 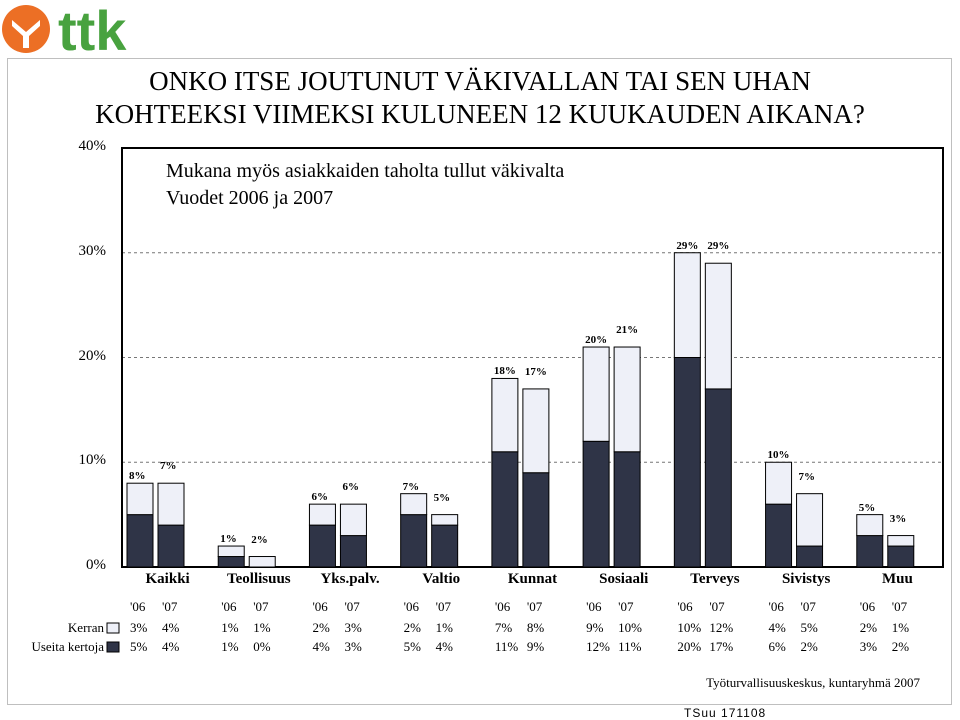 I want to click on category-label: Muu, so click(x=897, y=579).